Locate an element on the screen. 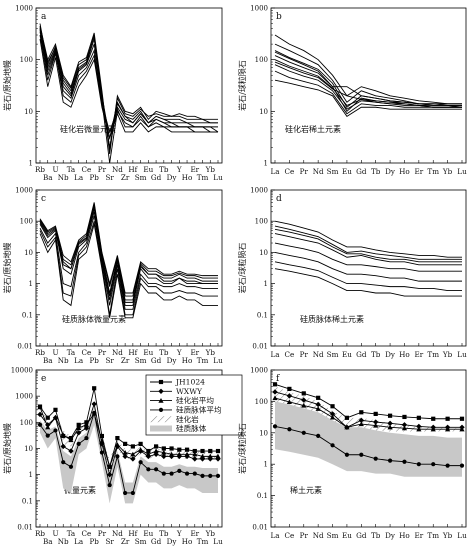 Image resolution: width=476 pixels, height=552 pixels. y-tick-label: 100 is located at coordinates (261, 402).